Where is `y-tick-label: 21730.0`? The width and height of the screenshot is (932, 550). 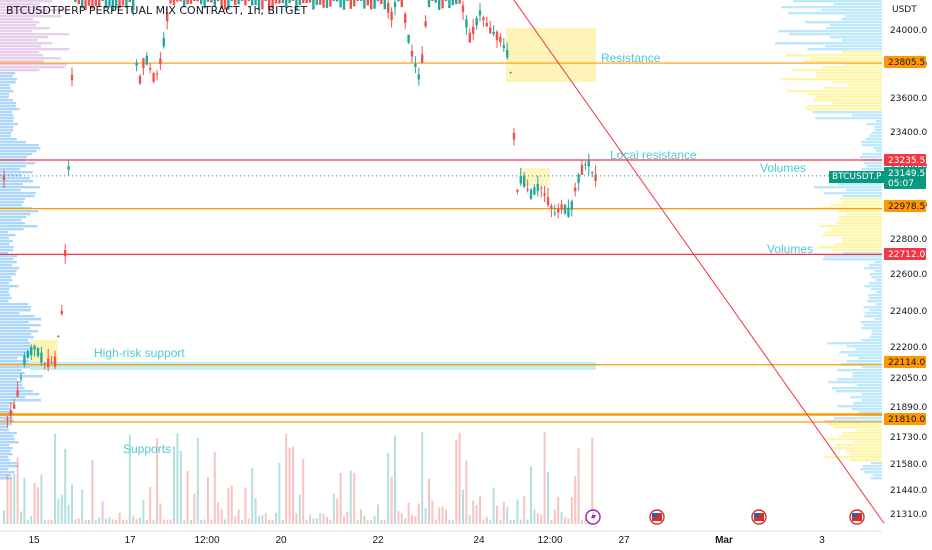
y-tick-label: 21730.0 is located at coordinates (908, 438).